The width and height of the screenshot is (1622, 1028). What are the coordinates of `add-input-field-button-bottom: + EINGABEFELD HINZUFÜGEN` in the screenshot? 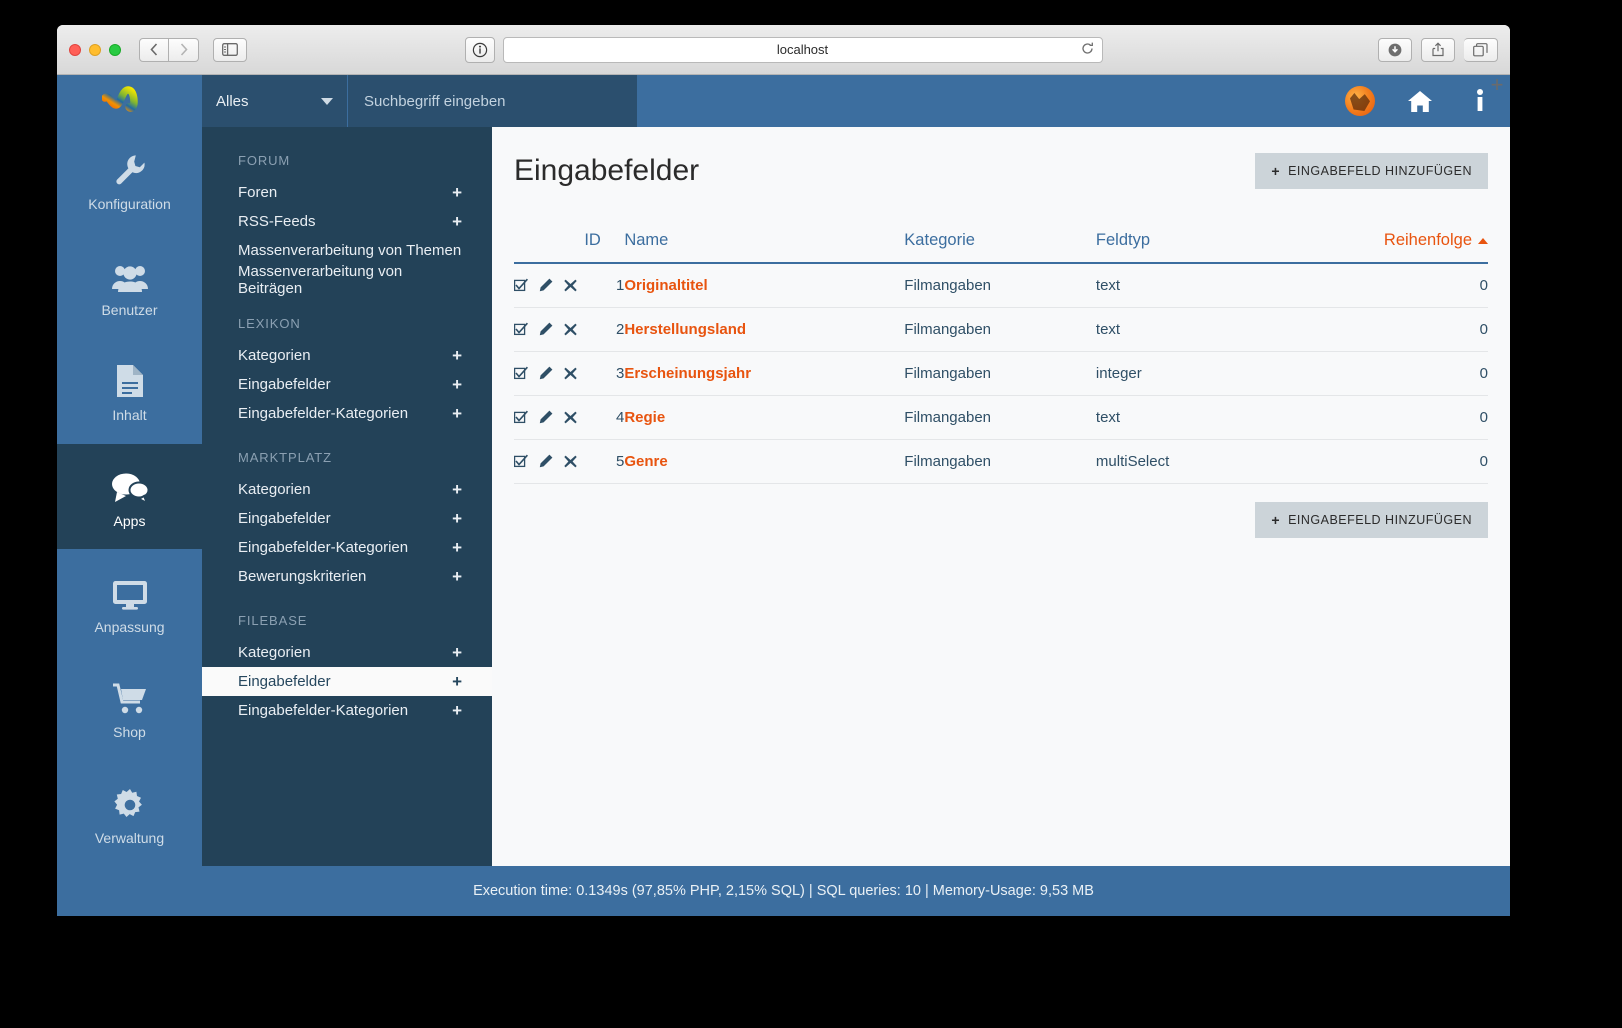 It's located at (1371, 520).